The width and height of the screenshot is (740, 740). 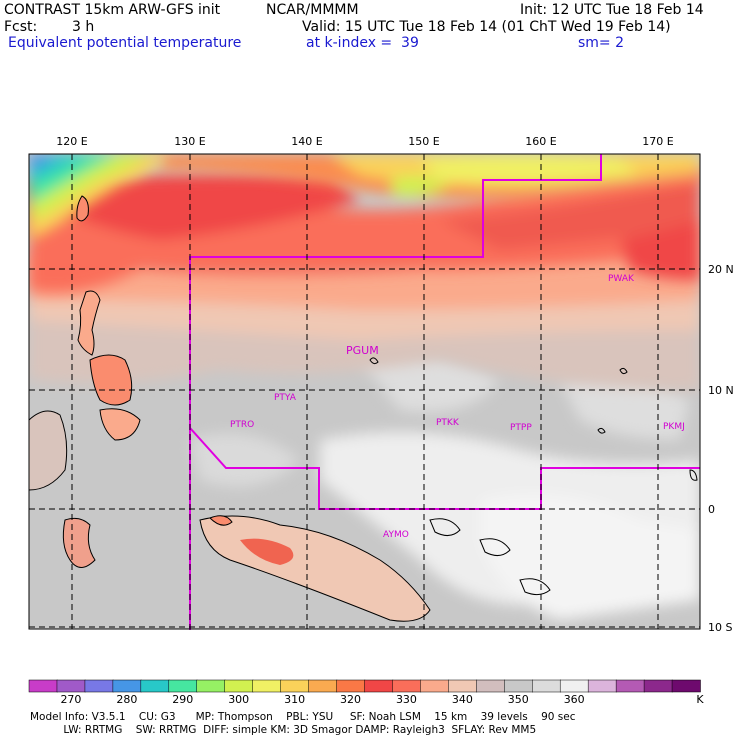 I want to click on station-label: PWAK, so click(x=621, y=279).